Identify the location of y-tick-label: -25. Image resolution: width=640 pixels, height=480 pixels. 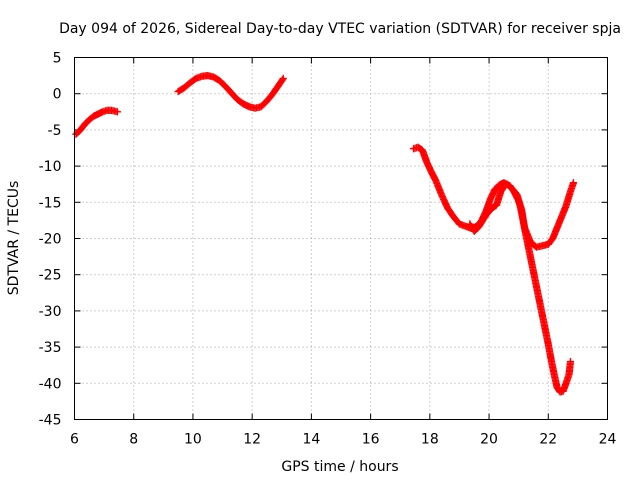
(50, 276).